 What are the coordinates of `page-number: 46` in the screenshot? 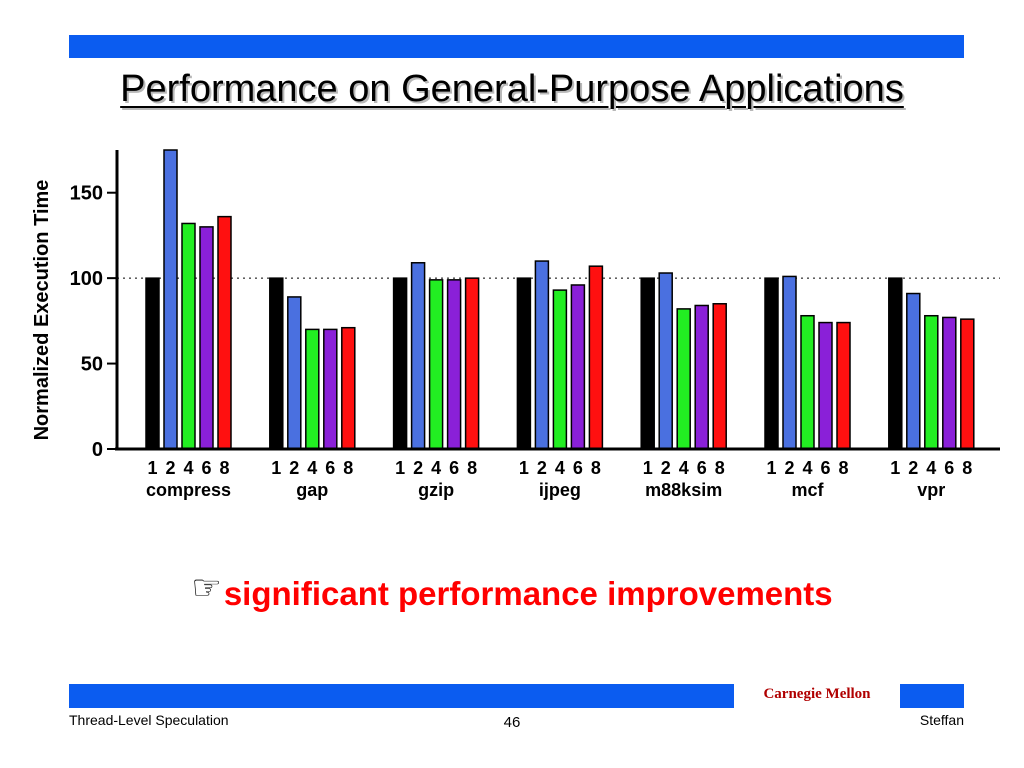 It's located at (512, 722).